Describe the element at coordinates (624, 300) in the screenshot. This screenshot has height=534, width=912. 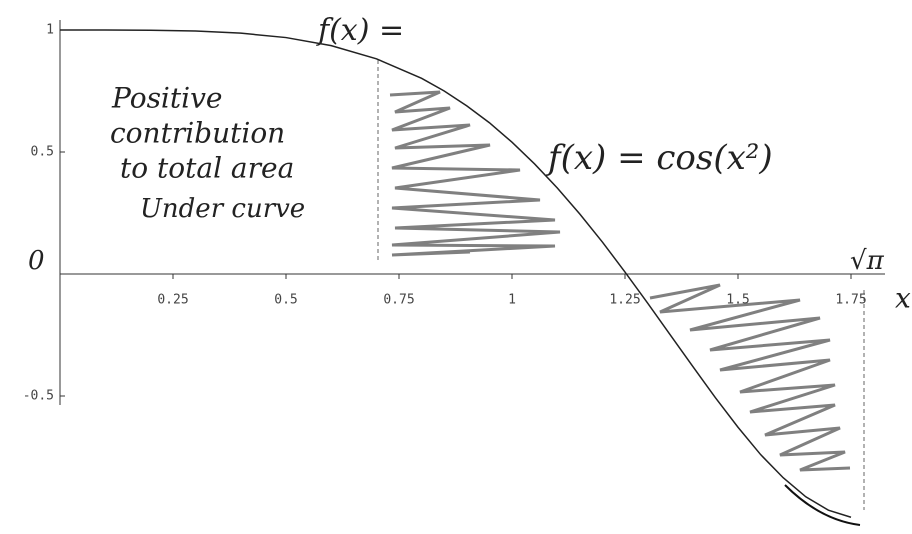
I see `x-tick-label: 1.25` at that location.